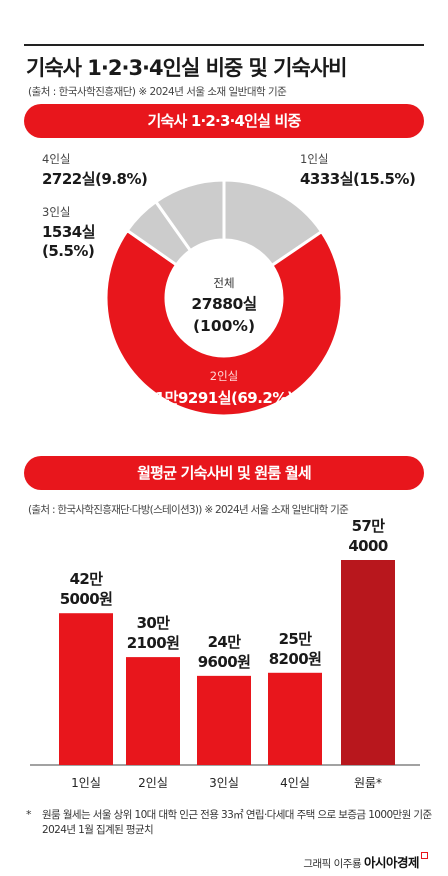 The width and height of the screenshot is (448, 876). Describe the element at coordinates (424, 855) in the screenshot. I see `brand-mark-icon` at that location.